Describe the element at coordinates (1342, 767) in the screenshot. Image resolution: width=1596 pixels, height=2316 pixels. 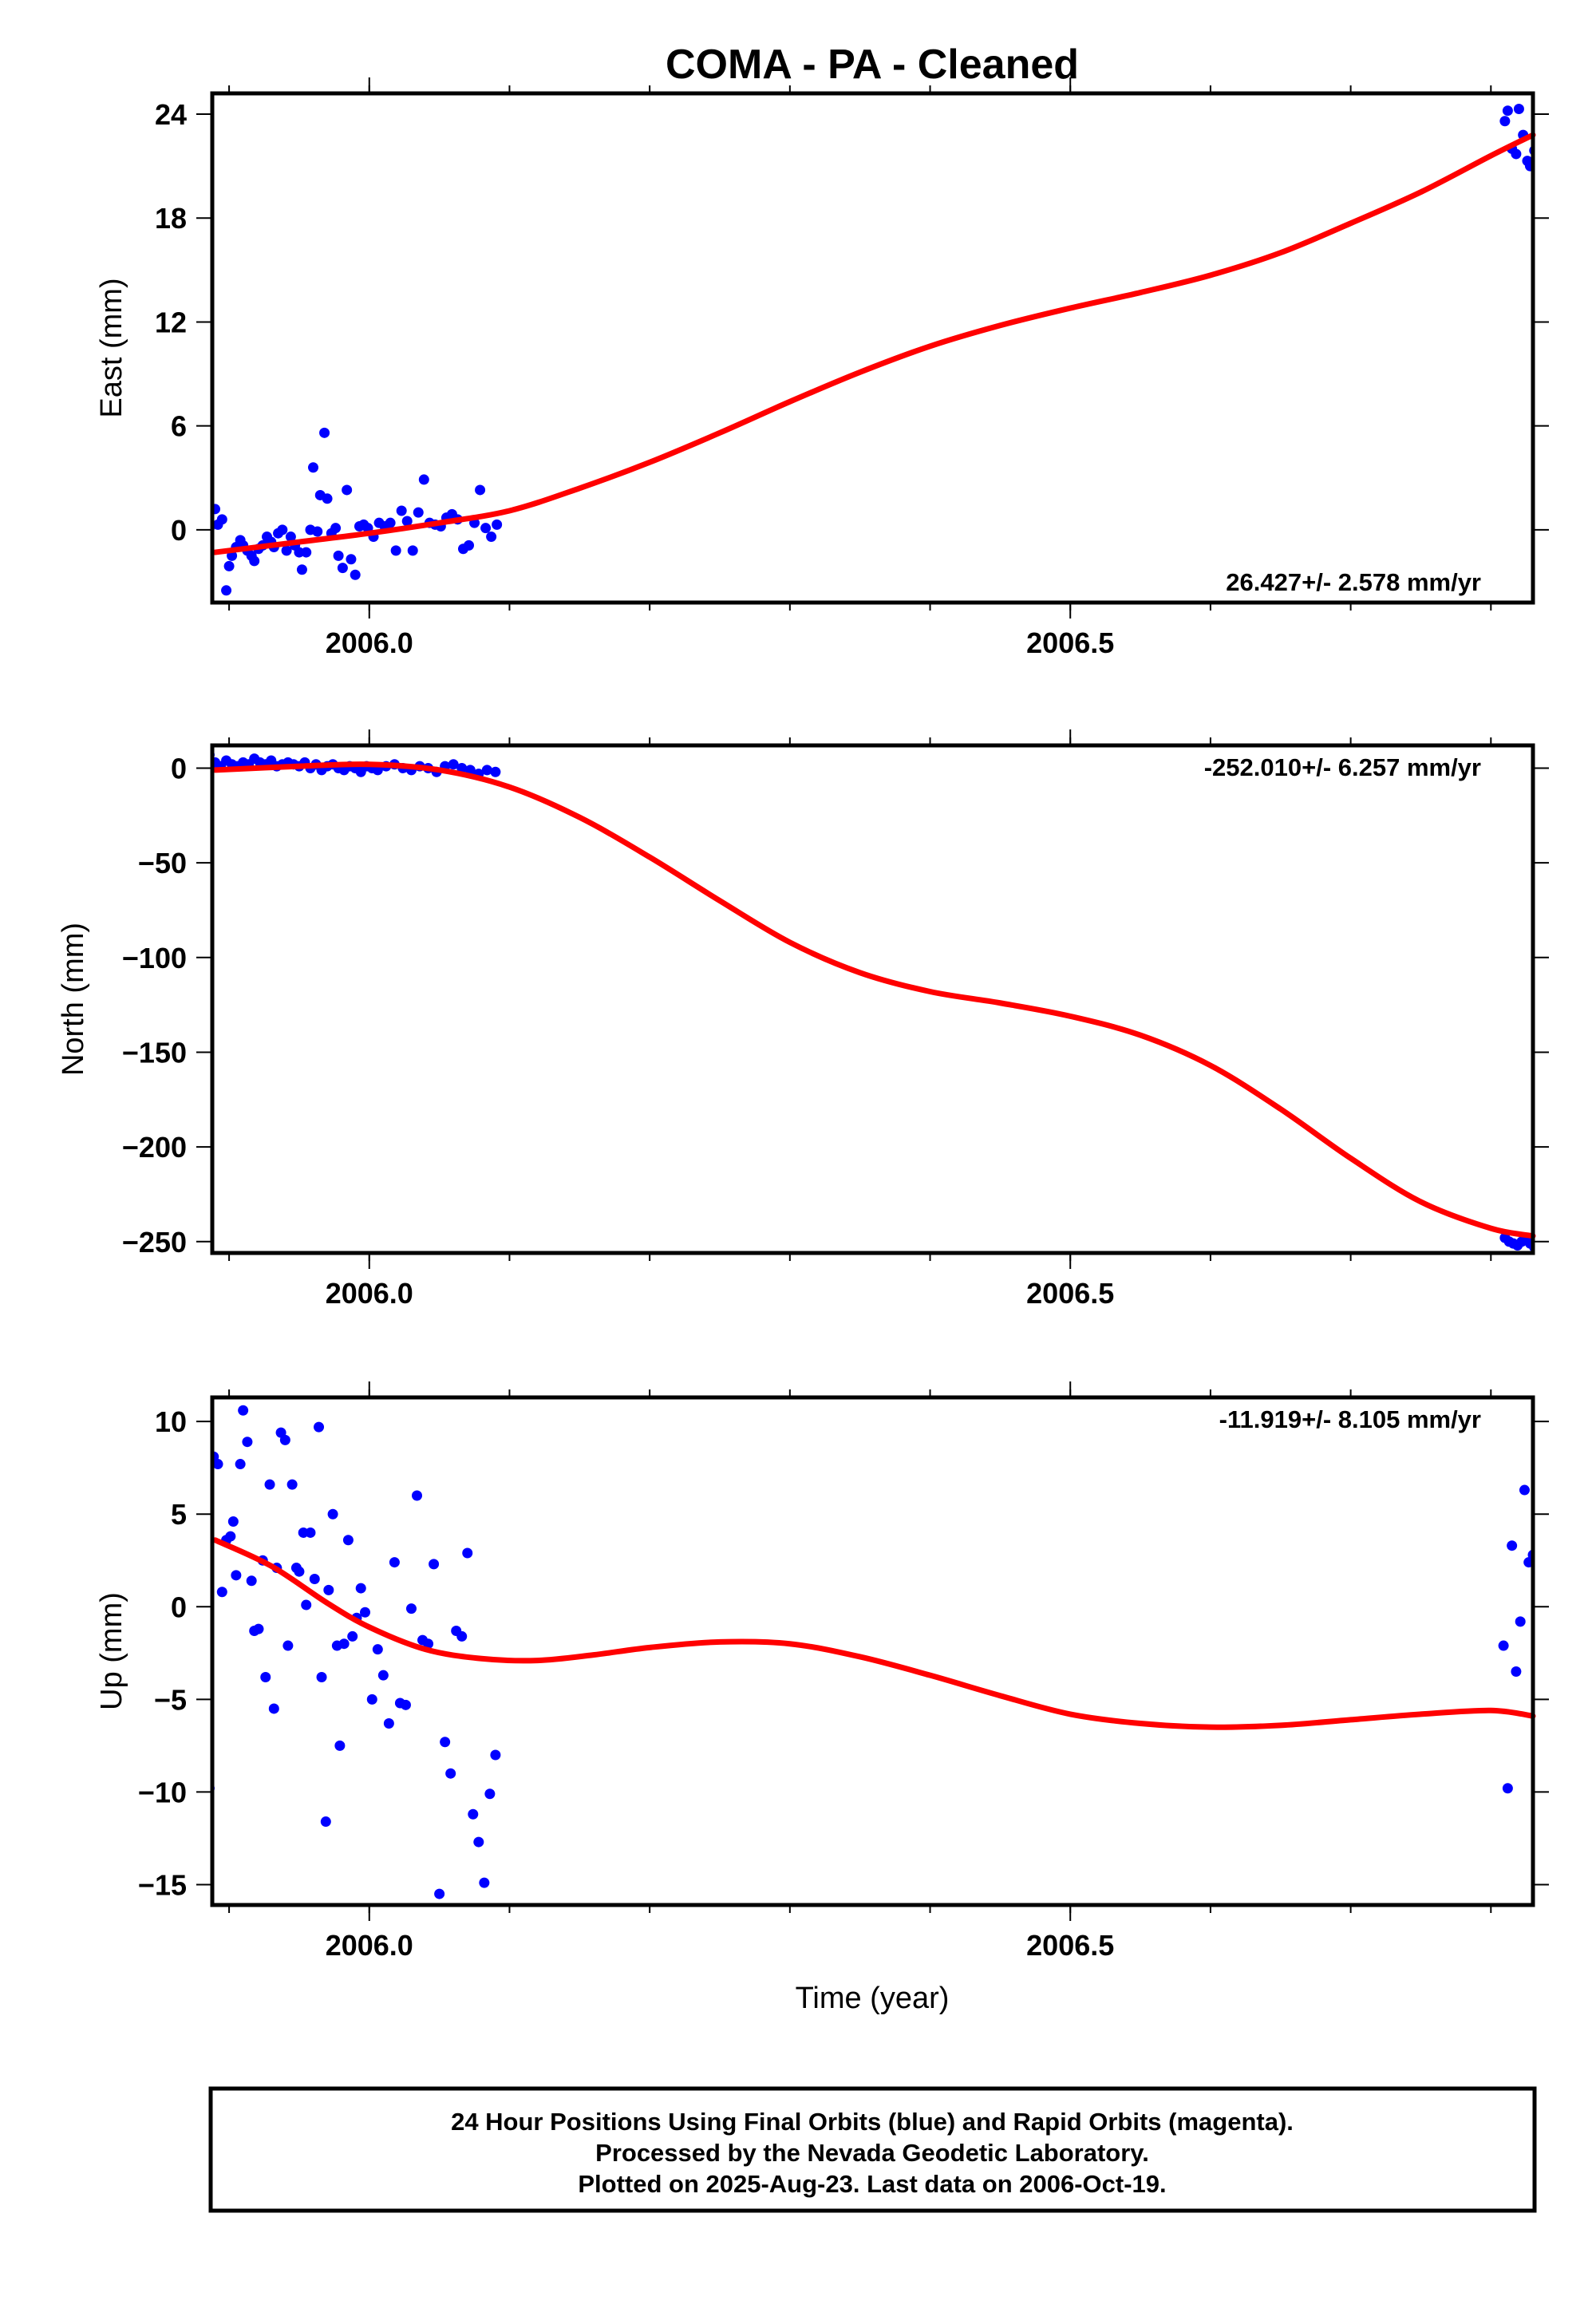
I see `north-rate-text: -252.010+/- 6.257 mm/yr` at that location.